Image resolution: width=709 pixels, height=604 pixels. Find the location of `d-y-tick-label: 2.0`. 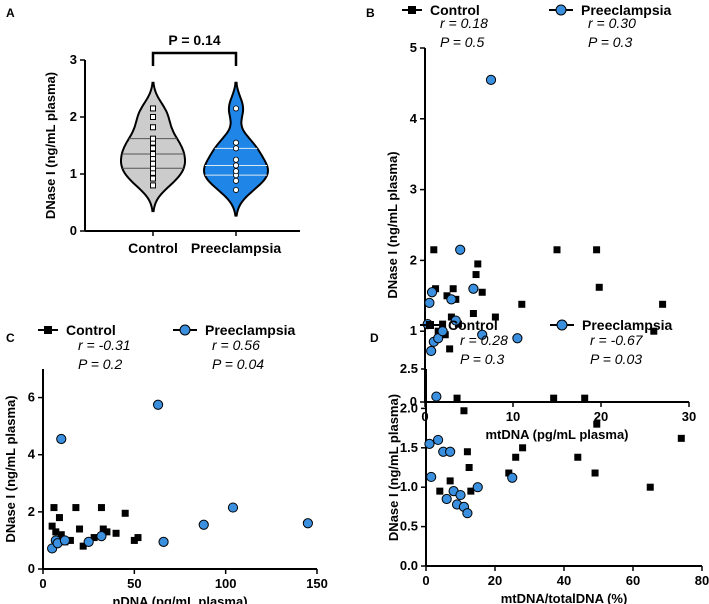

d-y-tick-label: 2.0 is located at coordinates (409, 407).